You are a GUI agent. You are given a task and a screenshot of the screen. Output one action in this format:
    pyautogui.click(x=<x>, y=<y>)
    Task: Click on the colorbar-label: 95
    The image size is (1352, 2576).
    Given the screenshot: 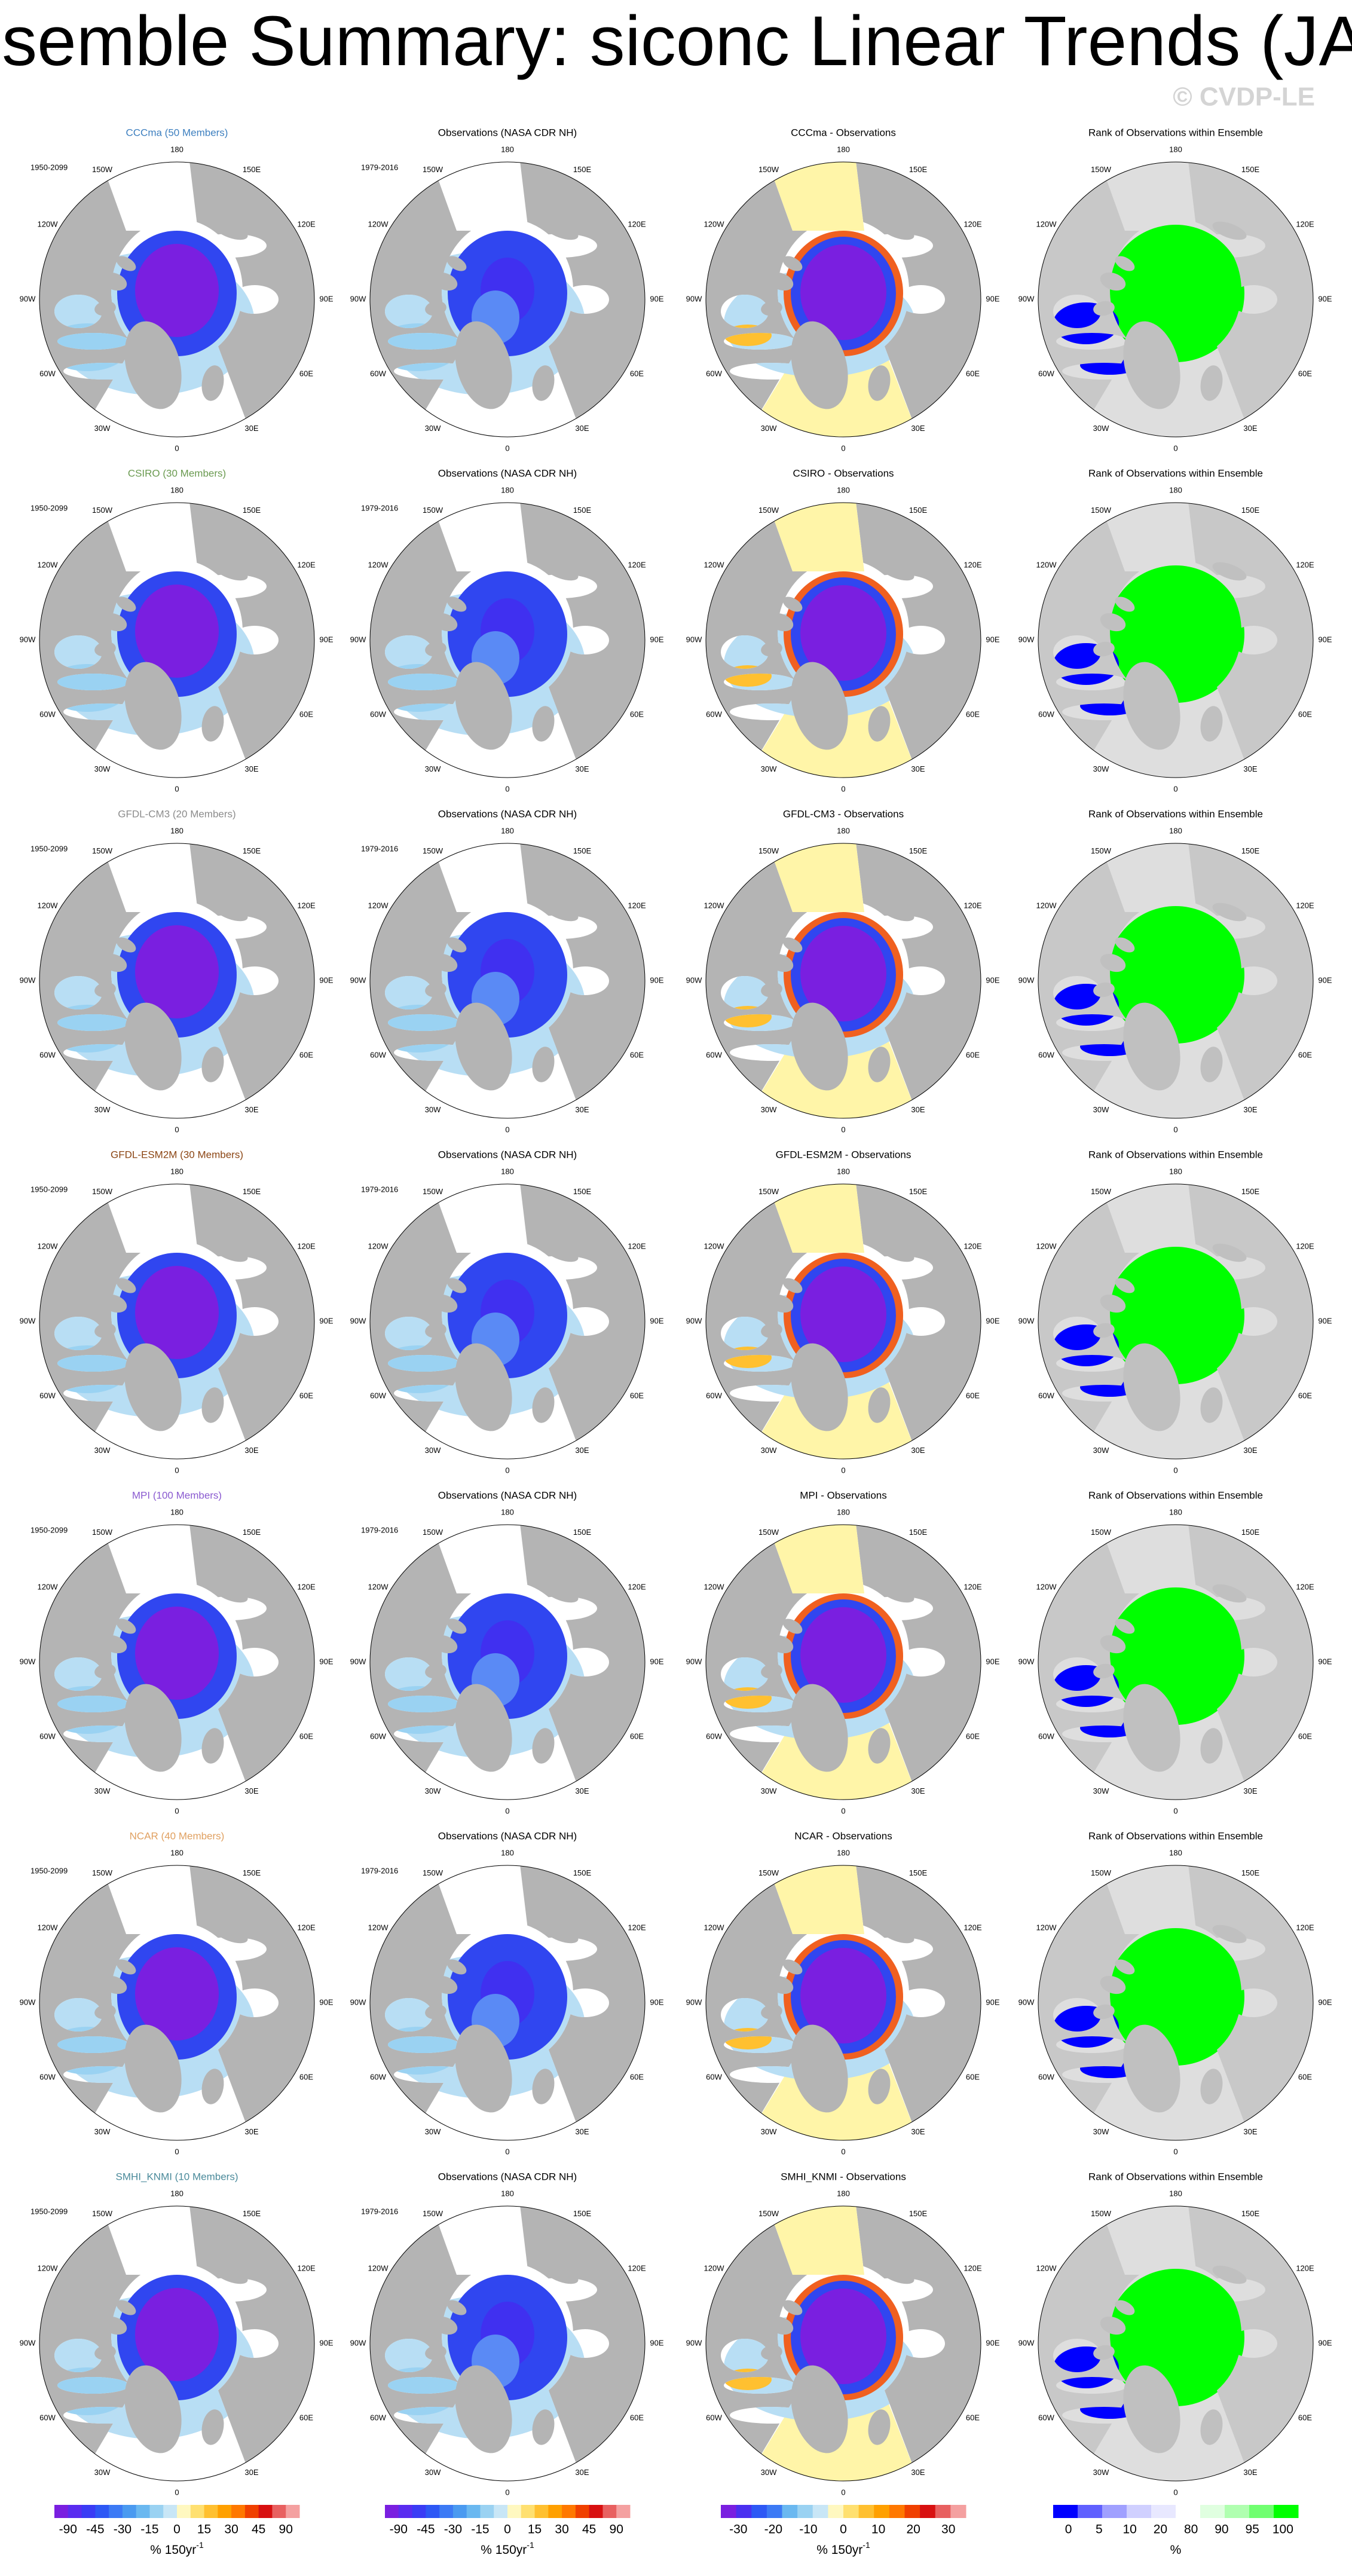 What is the action you would take?
    pyautogui.click(x=1252, y=2530)
    